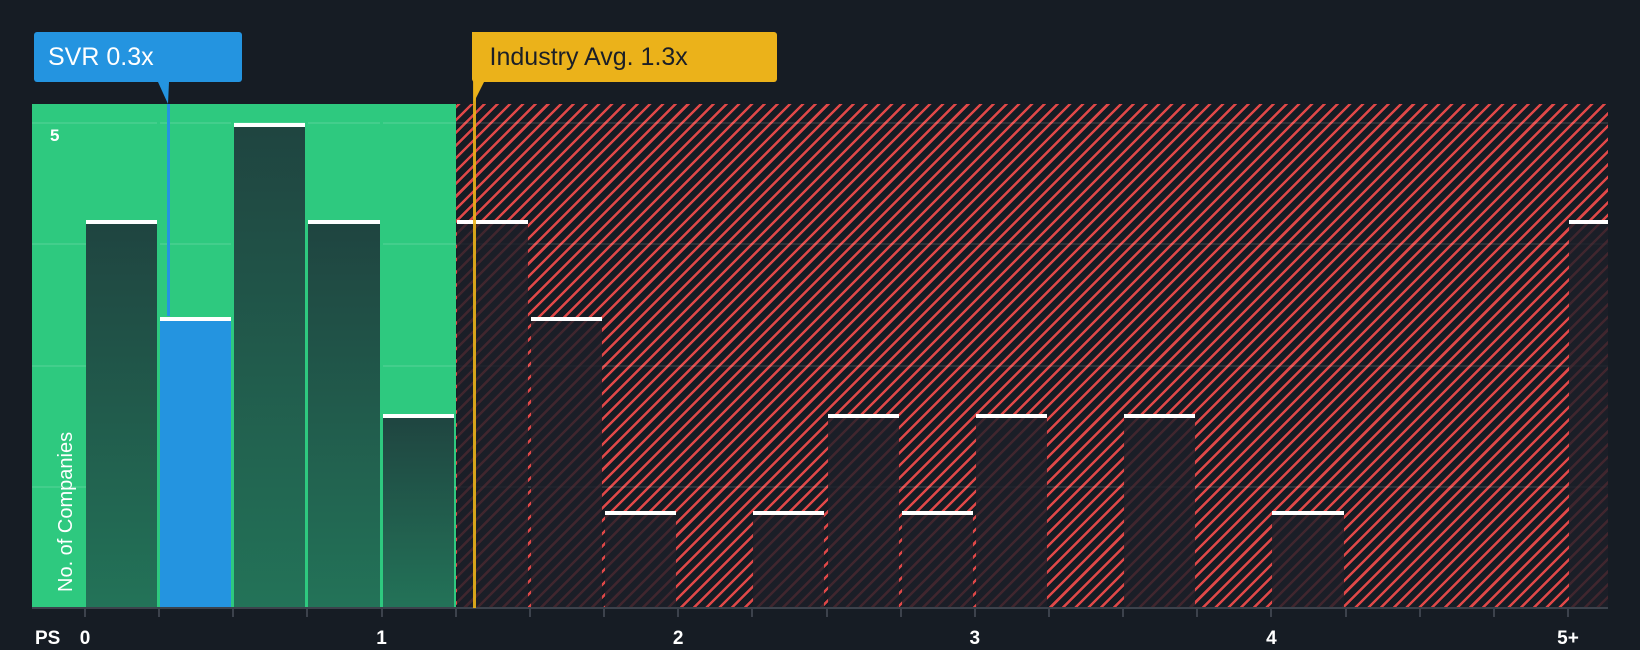 The width and height of the screenshot is (1640, 650). Describe the element at coordinates (66, 511) in the screenshot. I see `y-axis-title: No. of Companies` at that location.